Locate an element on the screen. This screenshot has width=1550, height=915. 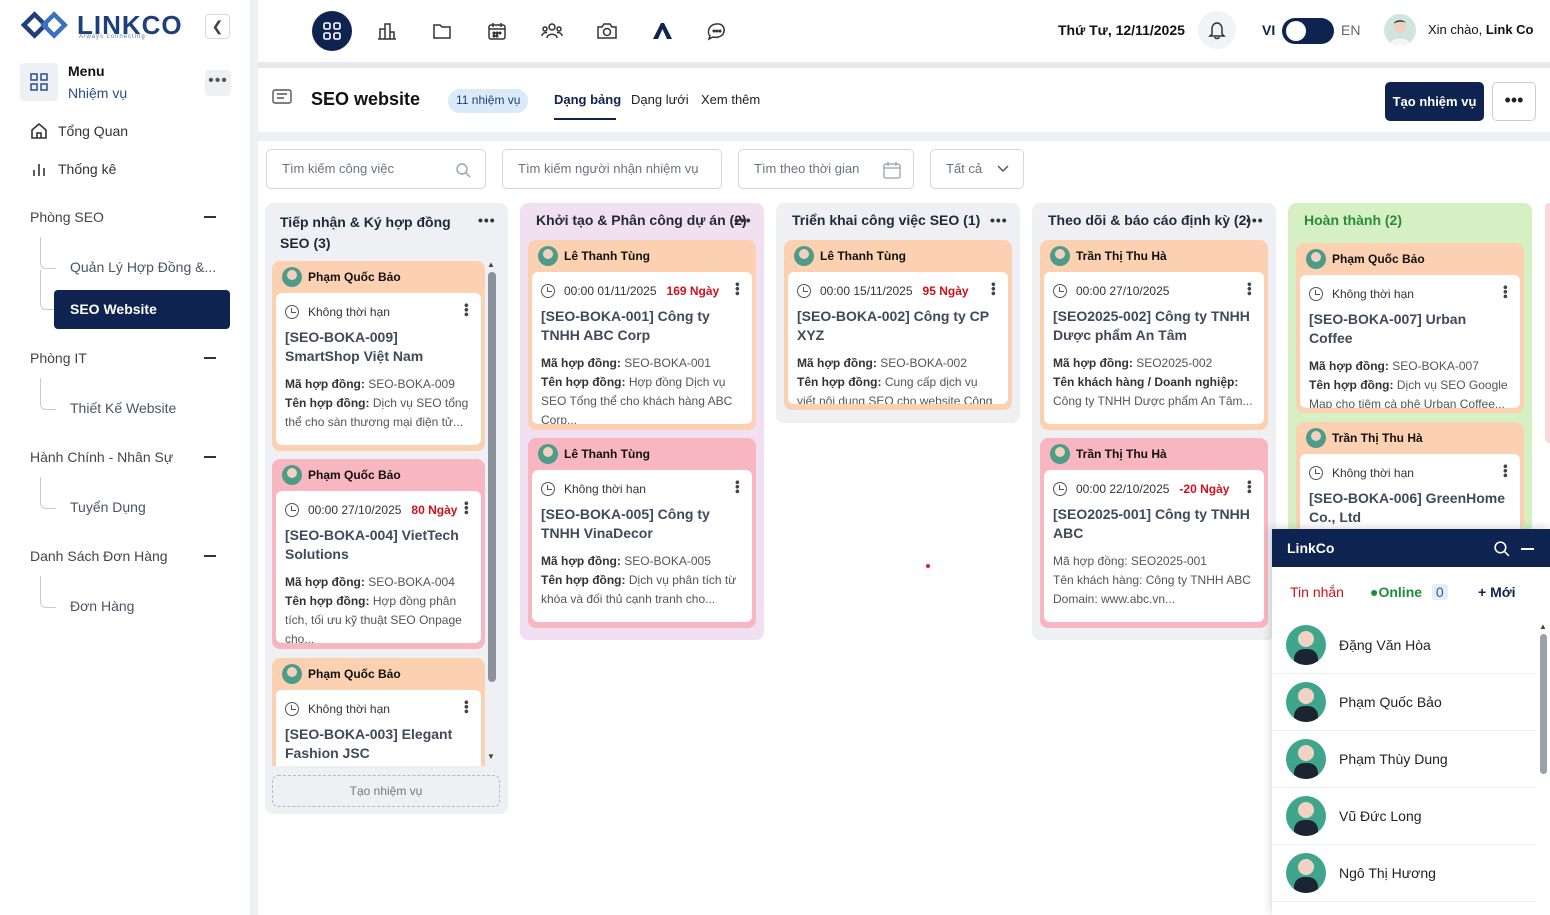
sidebar-item-recruitment: Tuyển Dụng is located at coordinates (108, 507).